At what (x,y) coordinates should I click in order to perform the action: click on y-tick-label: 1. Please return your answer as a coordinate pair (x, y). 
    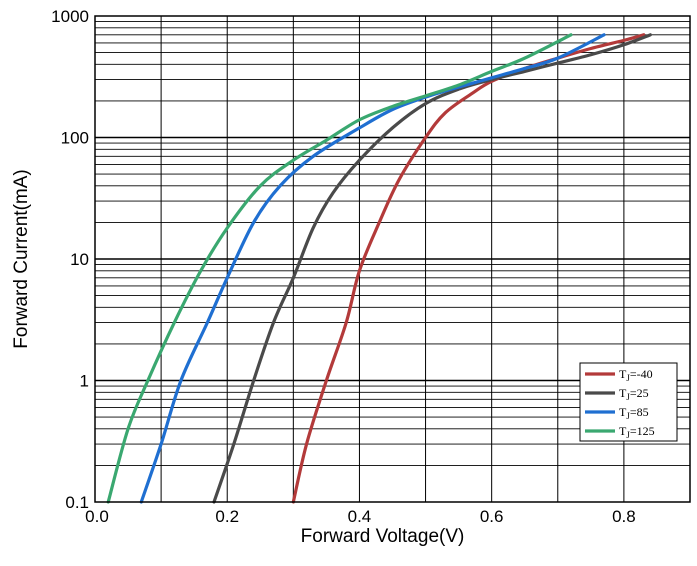
    Looking at the image, I should click on (84, 381).